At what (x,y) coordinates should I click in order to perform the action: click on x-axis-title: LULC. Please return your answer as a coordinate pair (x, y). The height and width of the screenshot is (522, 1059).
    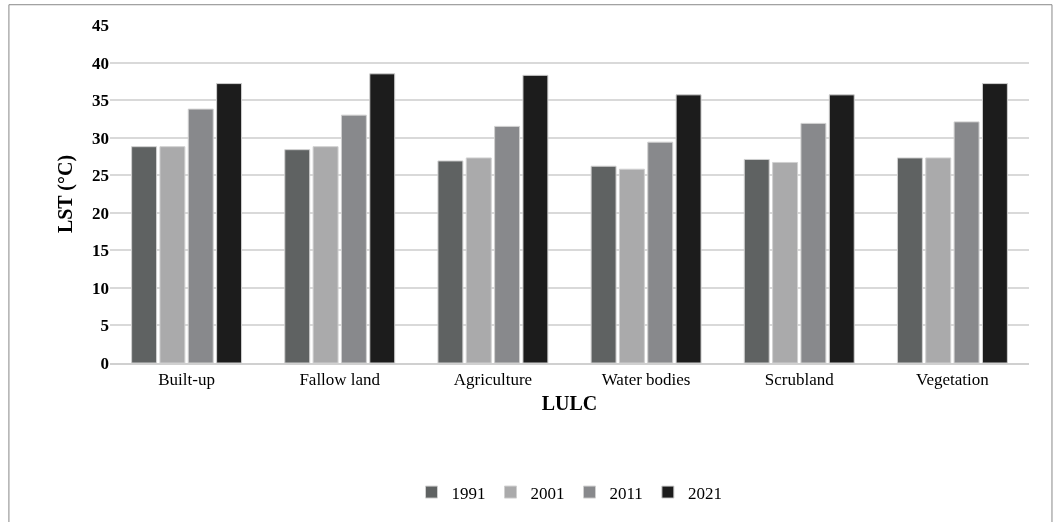
    Looking at the image, I should click on (569, 403).